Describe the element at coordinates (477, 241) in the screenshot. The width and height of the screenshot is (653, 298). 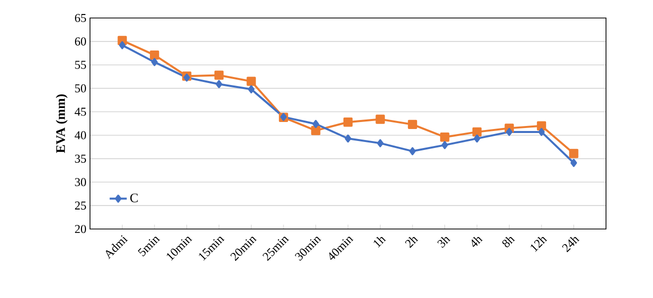
I see `x-tick-label: 4h` at that location.